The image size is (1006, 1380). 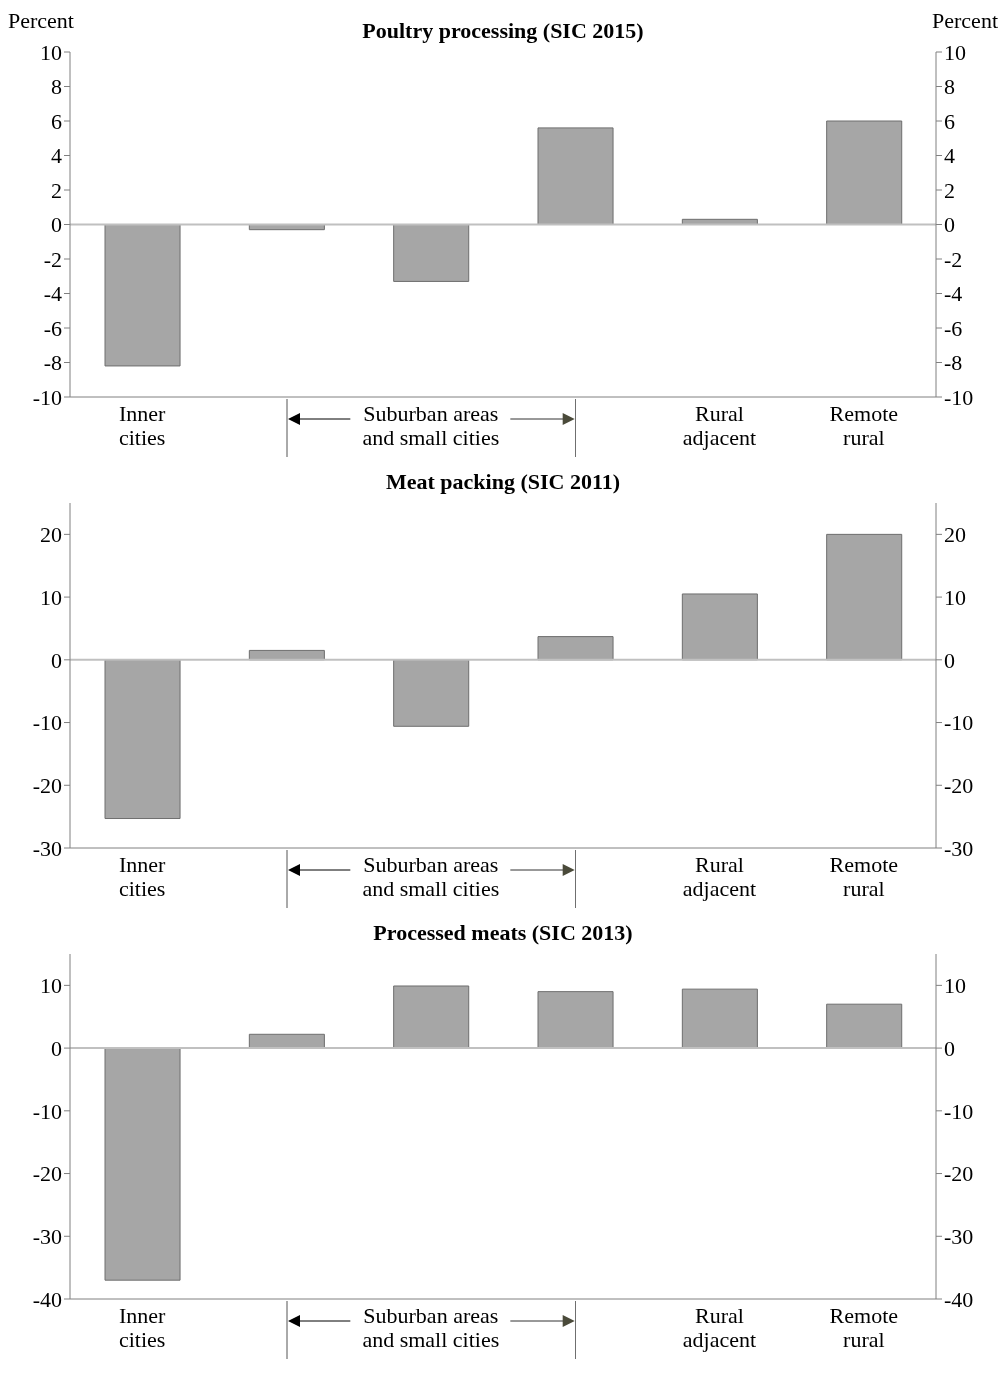 I want to click on chart-title: Meat packing (SIC 2011), so click(x=503, y=482).